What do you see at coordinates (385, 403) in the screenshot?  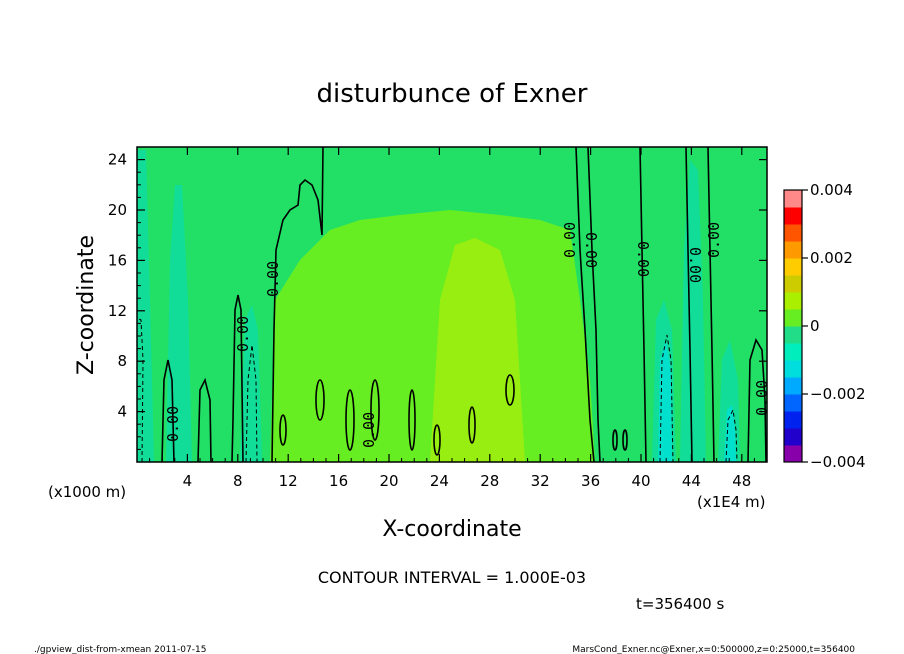 I see `positive-region` at bounding box center [385, 403].